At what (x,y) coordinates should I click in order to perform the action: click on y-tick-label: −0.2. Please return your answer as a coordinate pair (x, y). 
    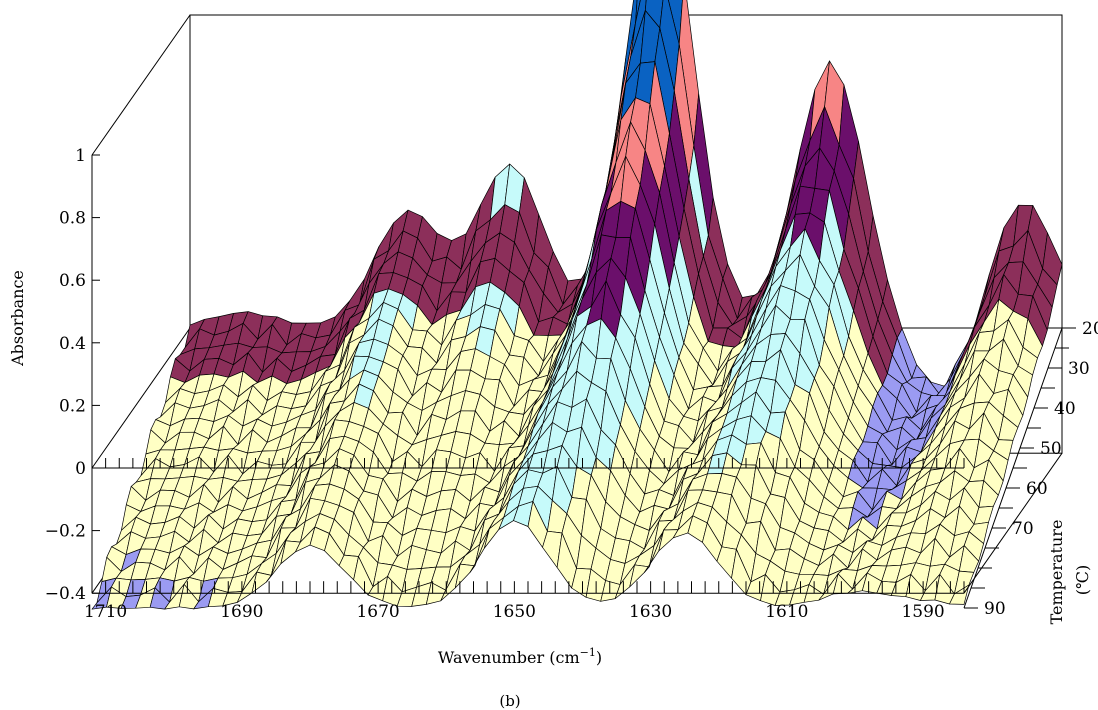
    Looking at the image, I should click on (65, 532).